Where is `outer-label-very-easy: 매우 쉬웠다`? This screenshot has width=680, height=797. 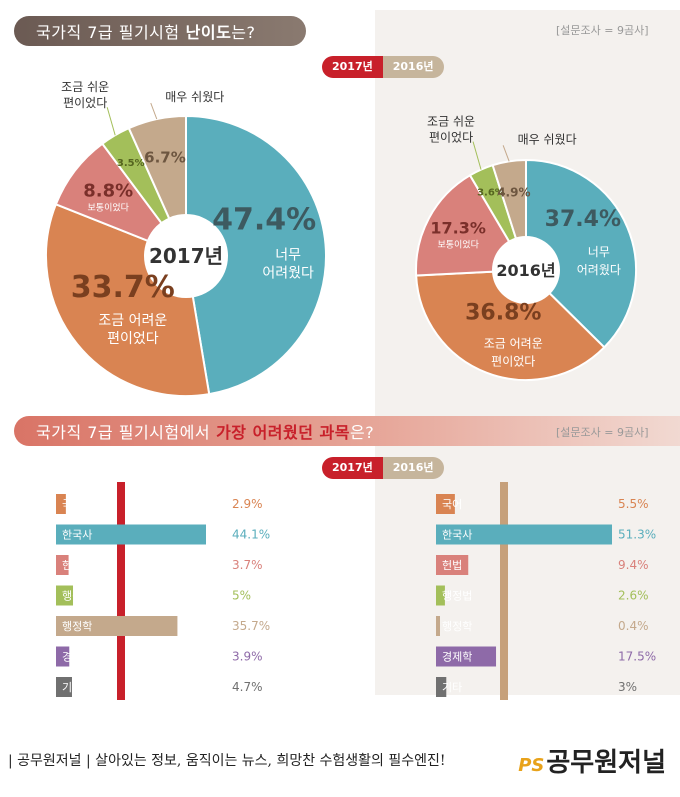 outer-label-very-easy: 매우 쉬웠다 is located at coordinates (547, 139).